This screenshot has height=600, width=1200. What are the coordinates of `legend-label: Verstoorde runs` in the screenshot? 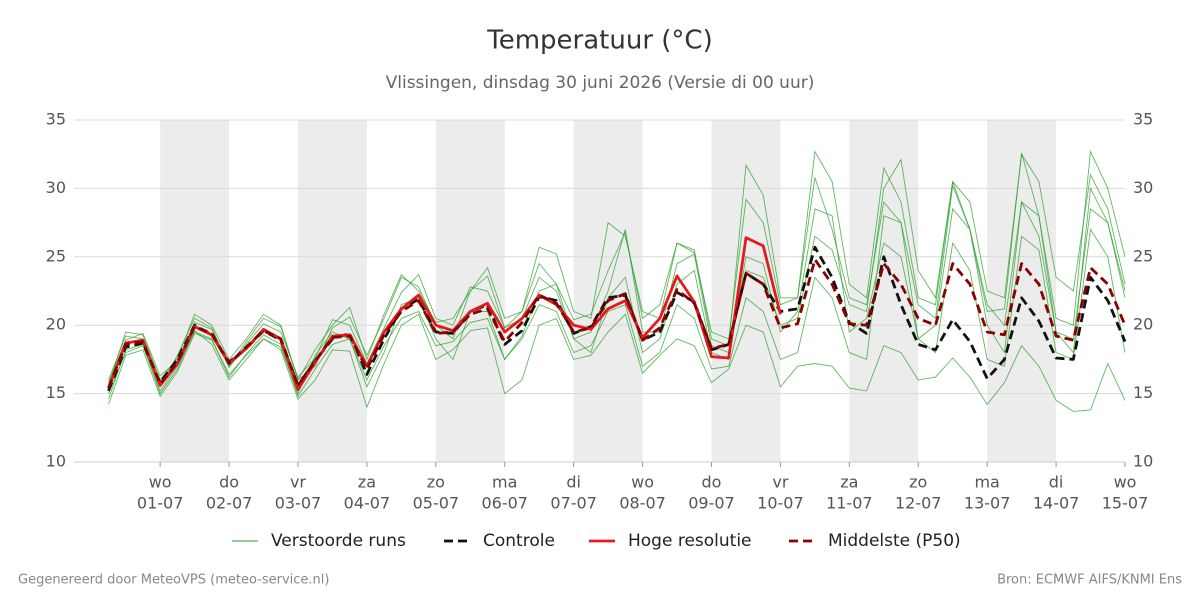 It's located at (338, 541).